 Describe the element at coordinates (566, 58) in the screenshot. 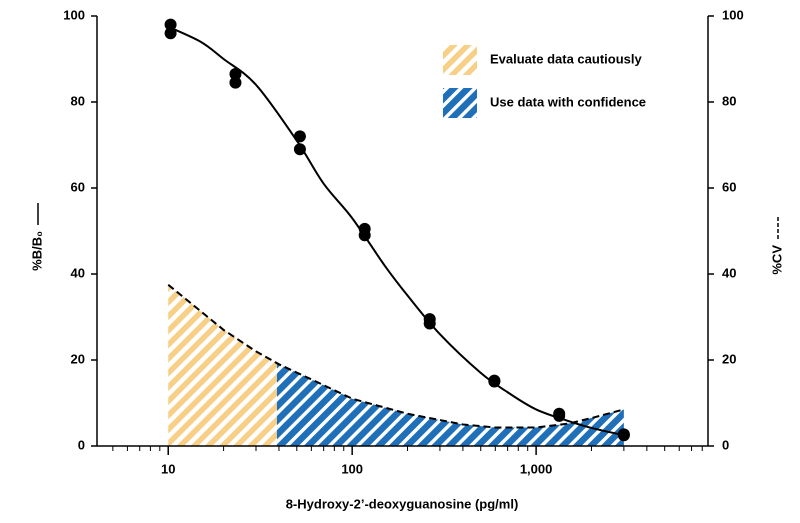

I see `legend-label: Evaluate data cautiously` at that location.